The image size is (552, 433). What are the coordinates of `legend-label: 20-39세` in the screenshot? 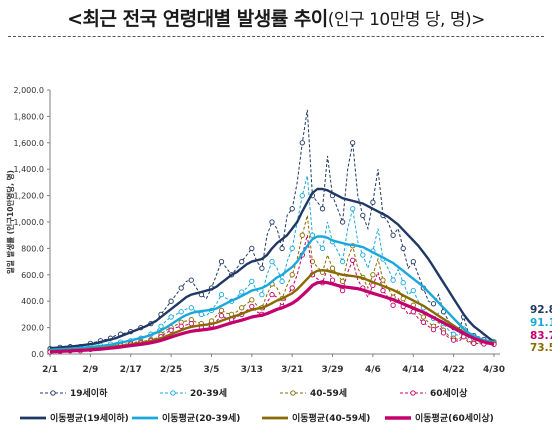 It's located at (208, 393).